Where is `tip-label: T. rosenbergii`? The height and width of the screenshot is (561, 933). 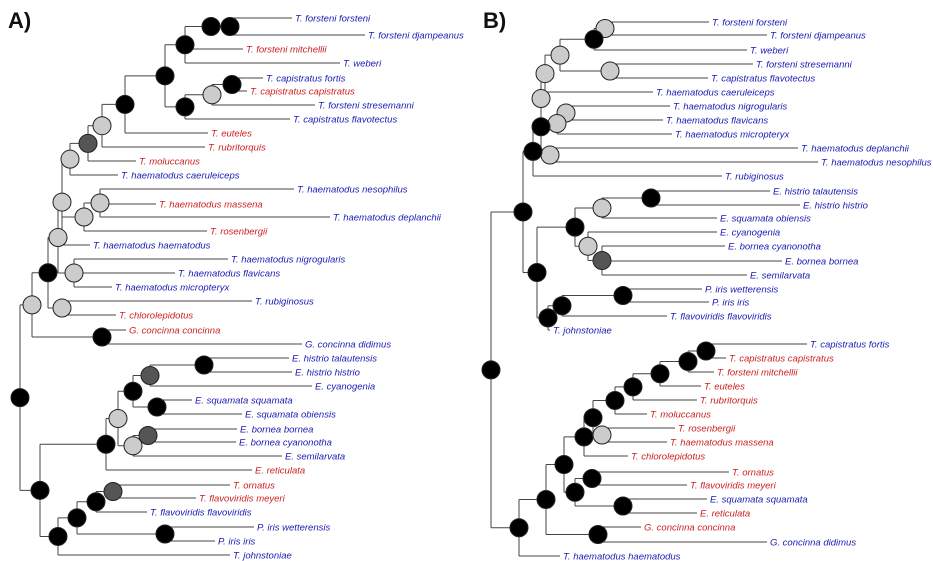
tip-label: T. rosenbergii is located at coordinates (707, 429).